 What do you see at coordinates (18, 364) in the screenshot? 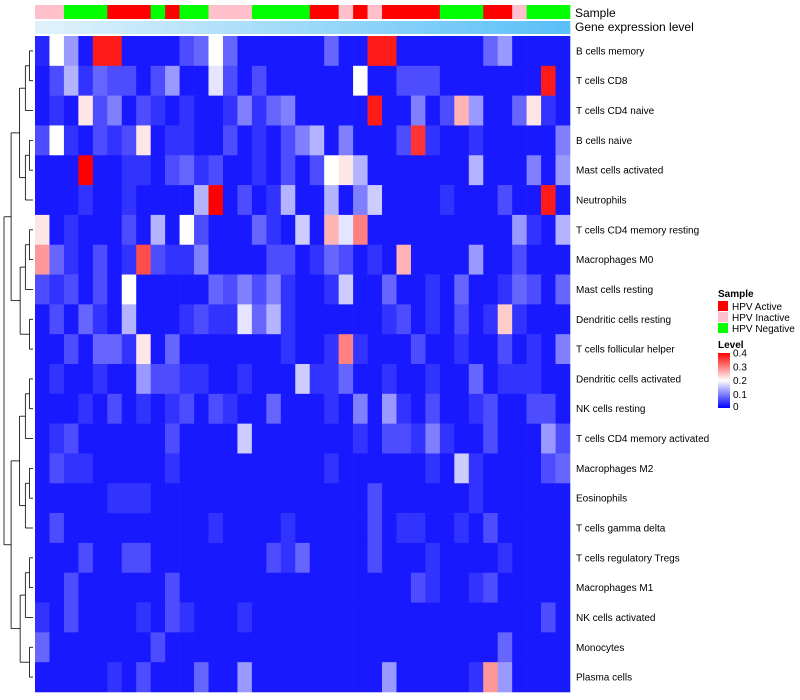
I see `row-dendrogram` at bounding box center [18, 364].